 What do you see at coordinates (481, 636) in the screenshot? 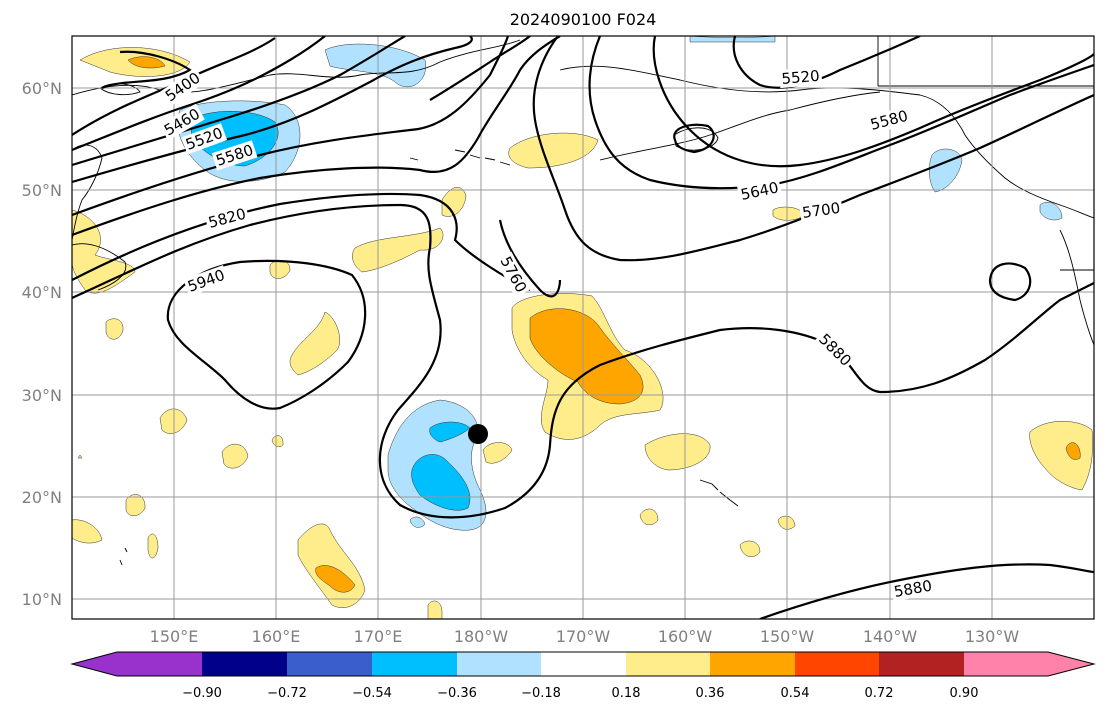
I see `lon-label-180w: 180°W` at bounding box center [481, 636].